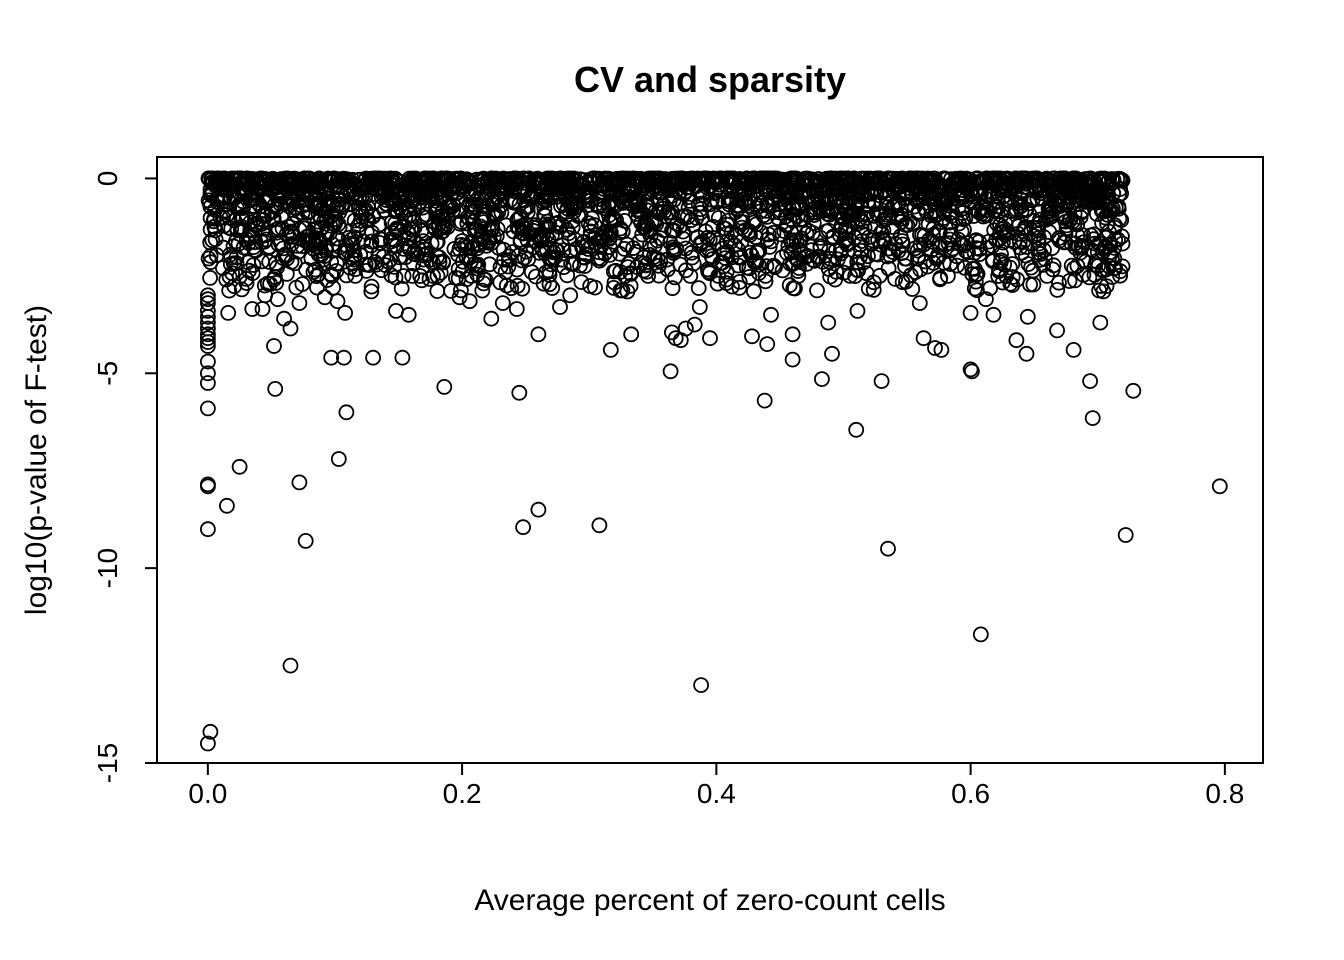  Describe the element at coordinates (36, 460) in the screenshot. I see `y-axis-label: log10(p-value of F-test)` at that location.